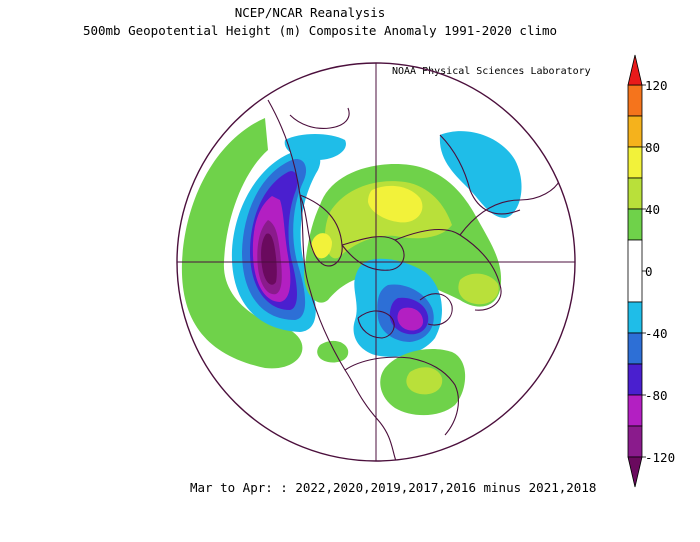 This screenshot has width=700, height=542. What do you see at coordinates (656, 85) in the screenshot?
I see `colorbar-label-120: 120` at bounding box center [656, 85].